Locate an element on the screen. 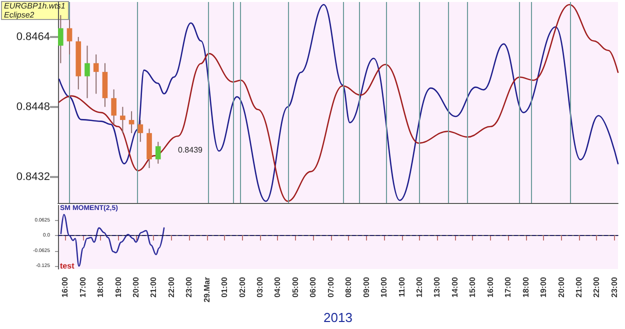 The width and height of the screenshot is (625, 329). x-tick-label: 06:00 is located at coordinates (313, 287).